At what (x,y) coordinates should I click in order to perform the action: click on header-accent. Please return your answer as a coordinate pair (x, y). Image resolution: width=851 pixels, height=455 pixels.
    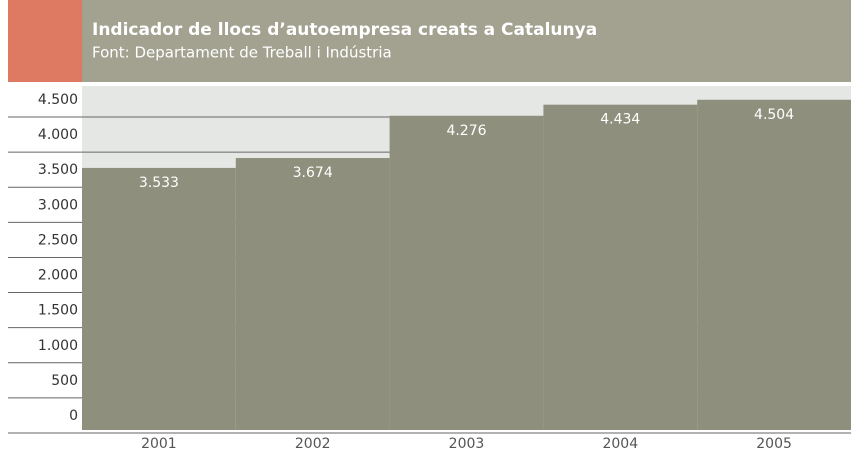
    Looking at the image, I should click on (45, 41).